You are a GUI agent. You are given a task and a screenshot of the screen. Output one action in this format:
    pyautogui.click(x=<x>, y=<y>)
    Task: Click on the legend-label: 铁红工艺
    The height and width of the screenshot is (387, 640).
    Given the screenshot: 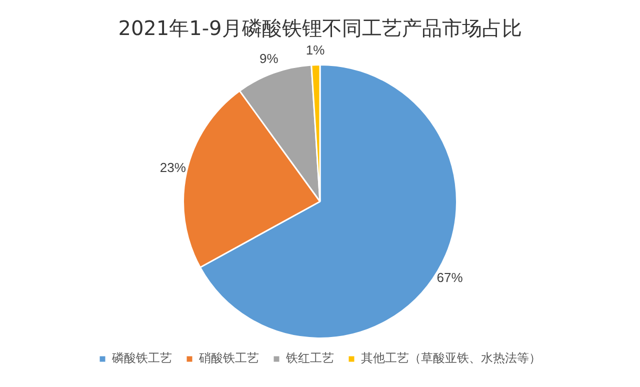 What is the action you would take?
    pyautogui.click(x=309, y=358)
    